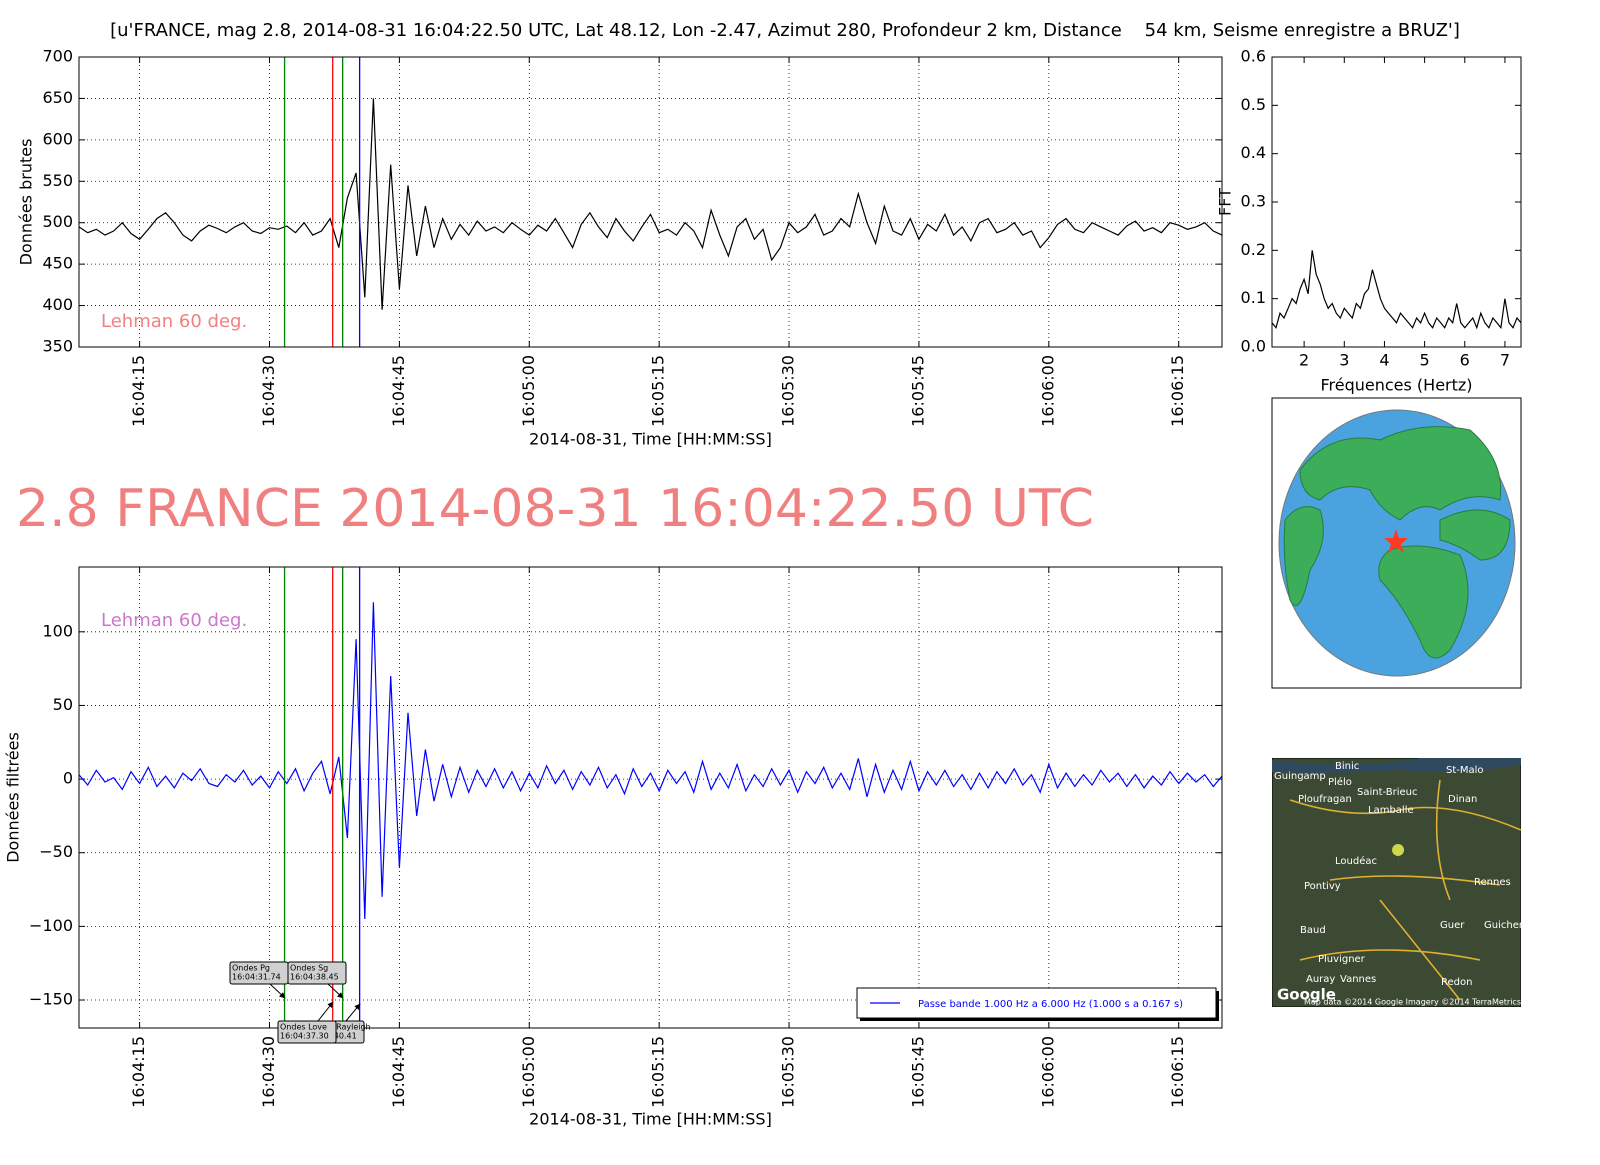 This screenshot has width=1600, height=1165. I want to click on map-label: Loudéac, so click(1356, 861).